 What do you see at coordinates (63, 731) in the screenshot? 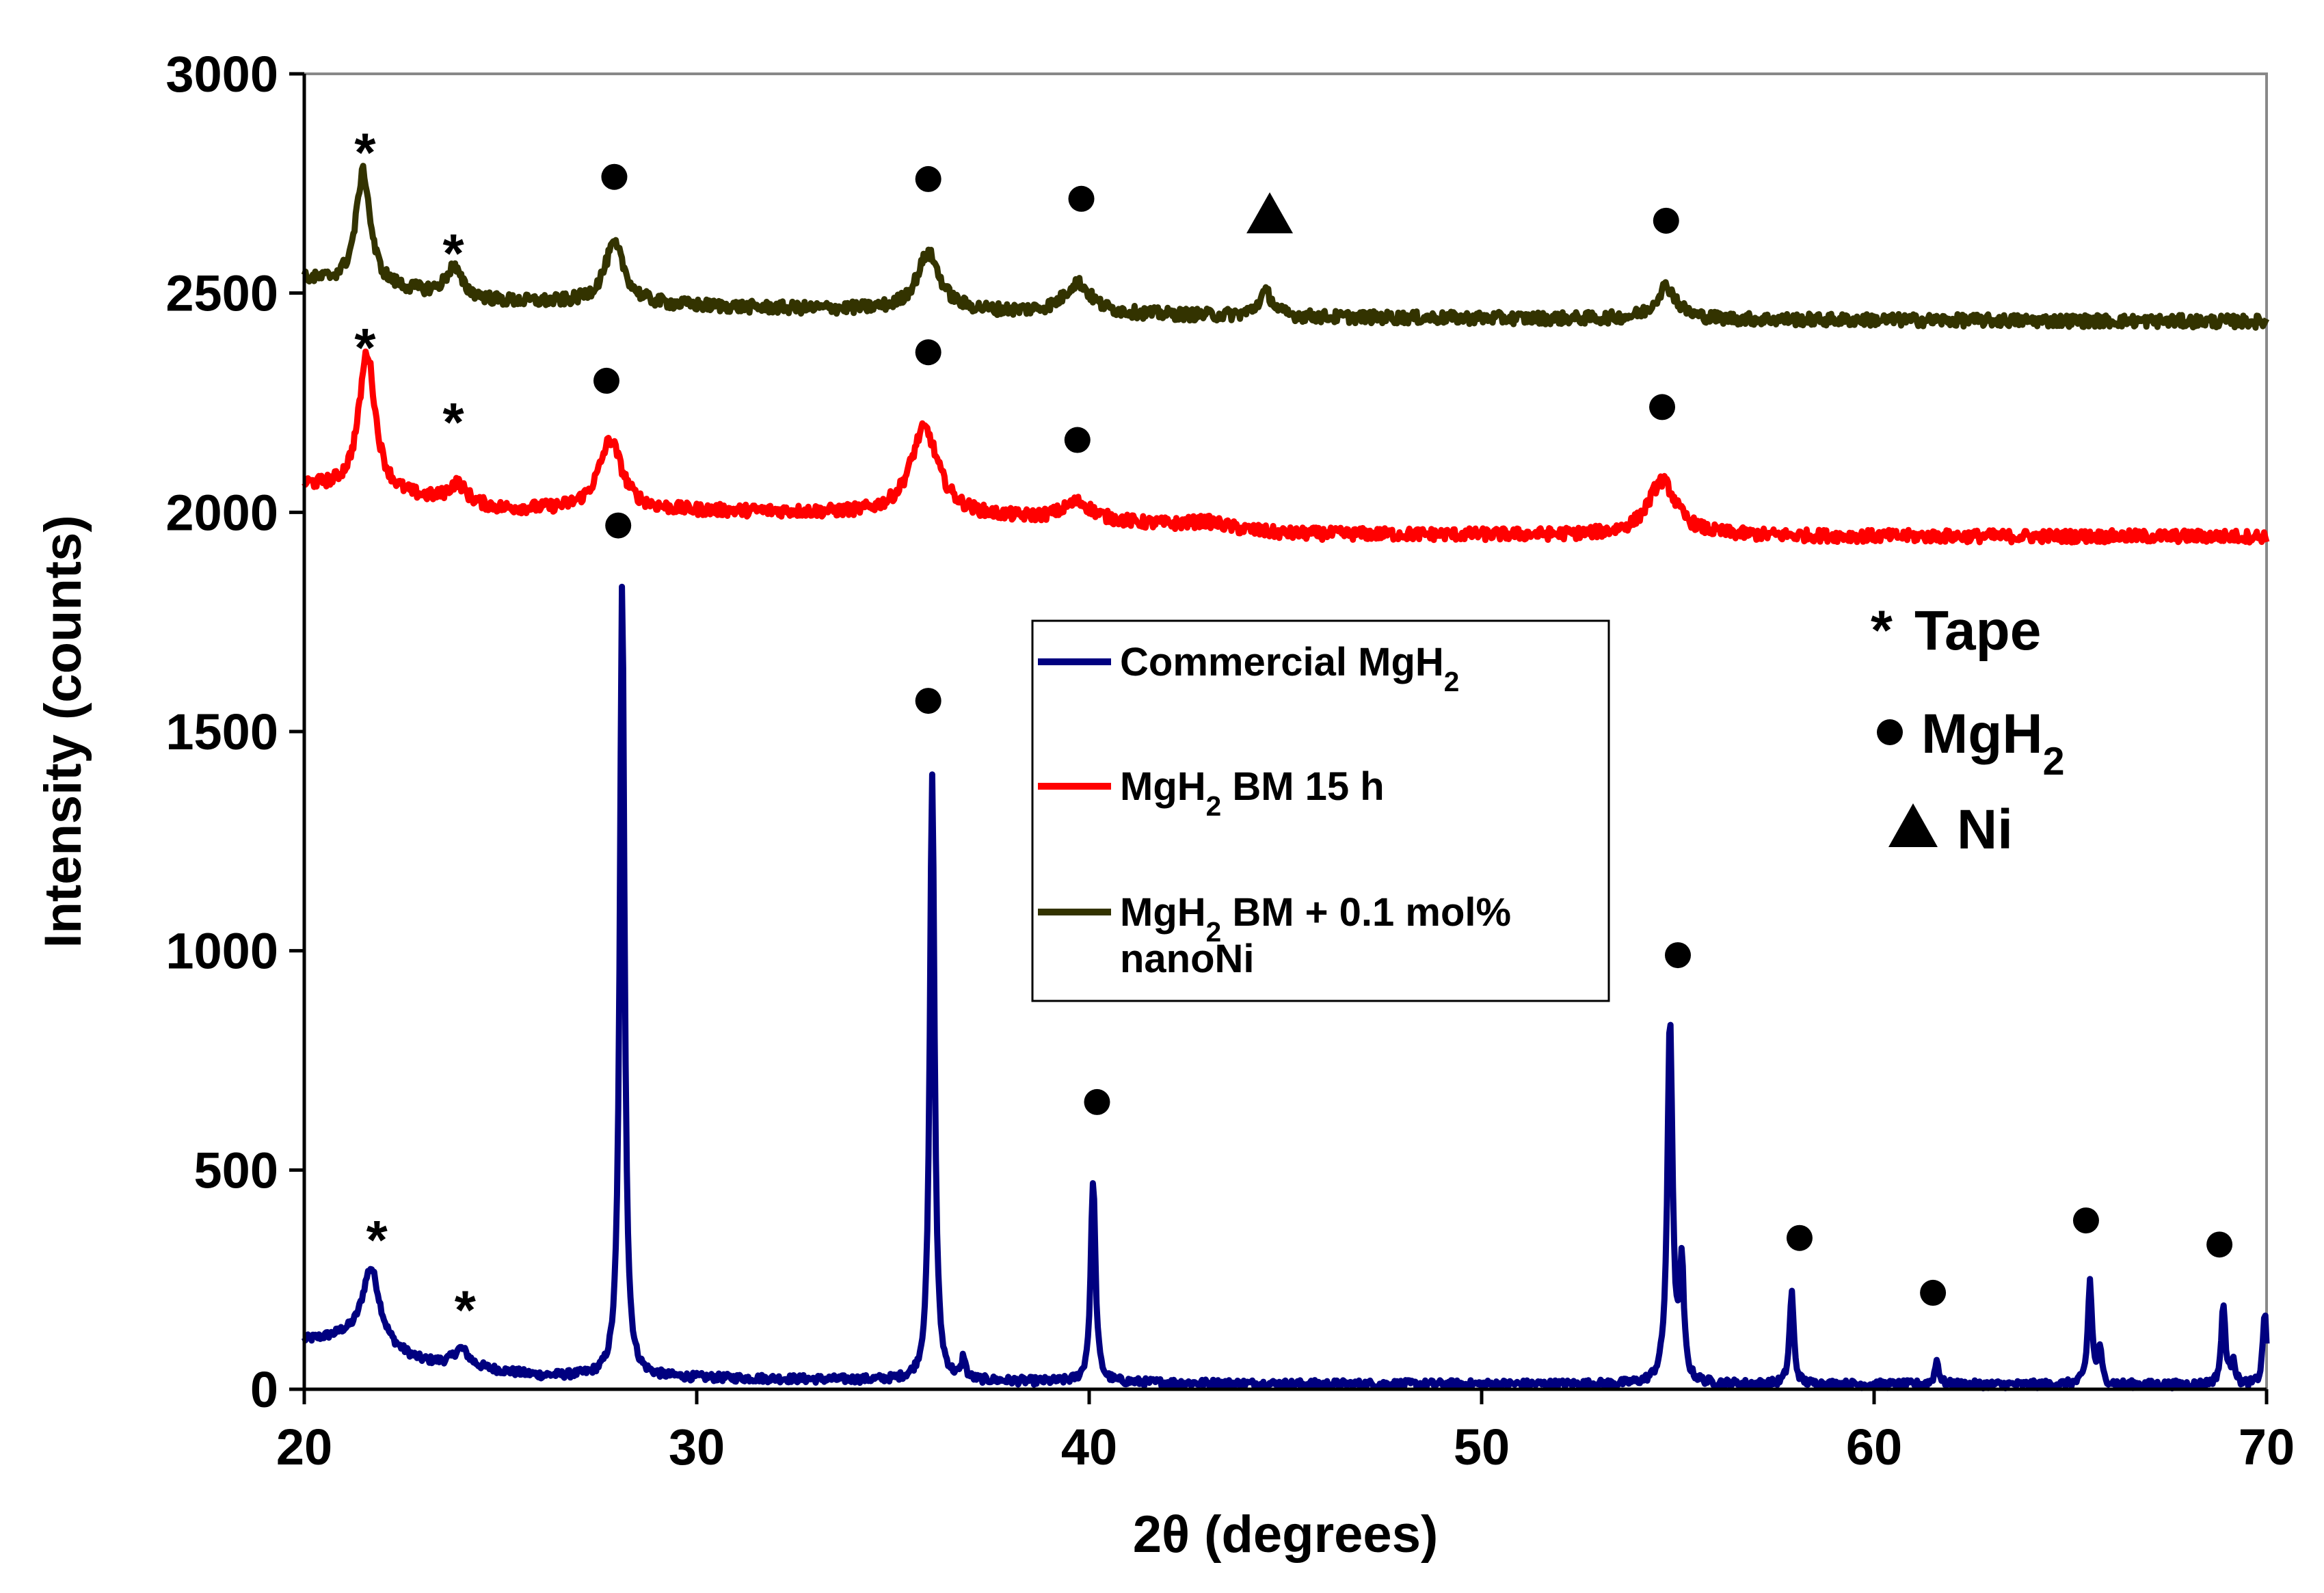
I see `y-axis-title: Intensity (counts)` at bounding box center [63, 731].